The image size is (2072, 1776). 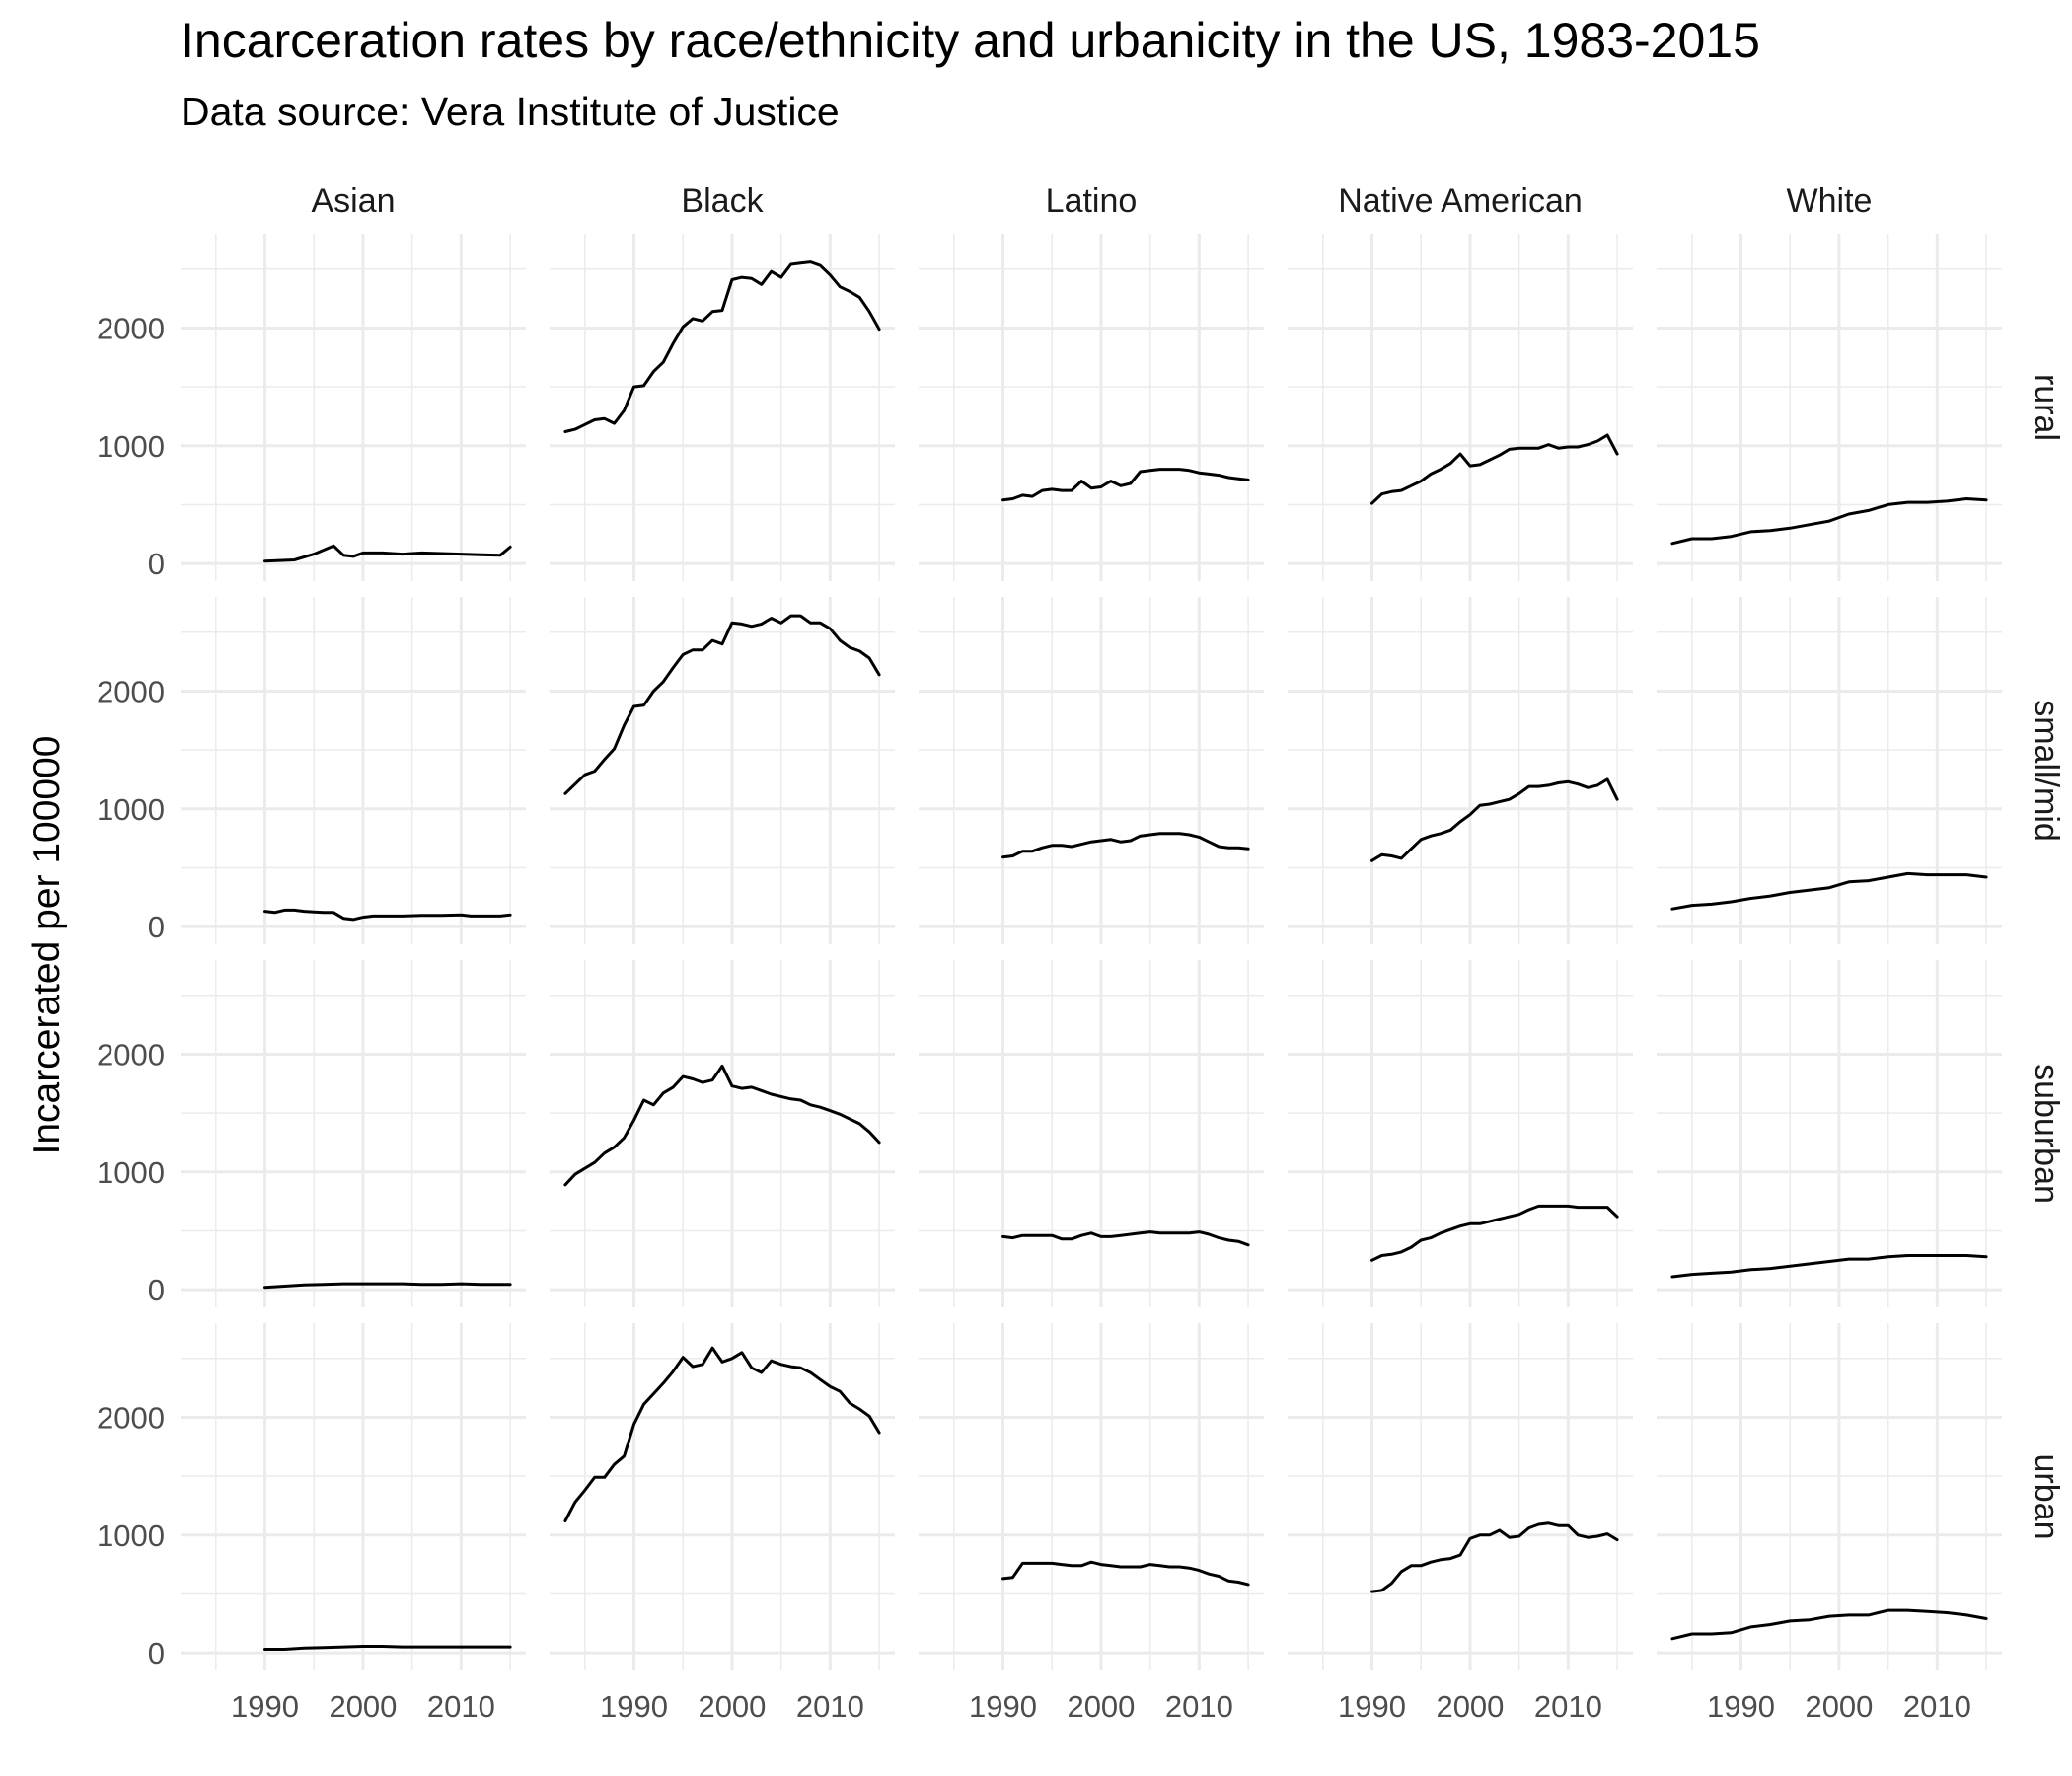 What do you see at coordinates (2046, 771) in the screenshot?
I see `row-strip-label: small/mid` at bounding box center [2046, 771].